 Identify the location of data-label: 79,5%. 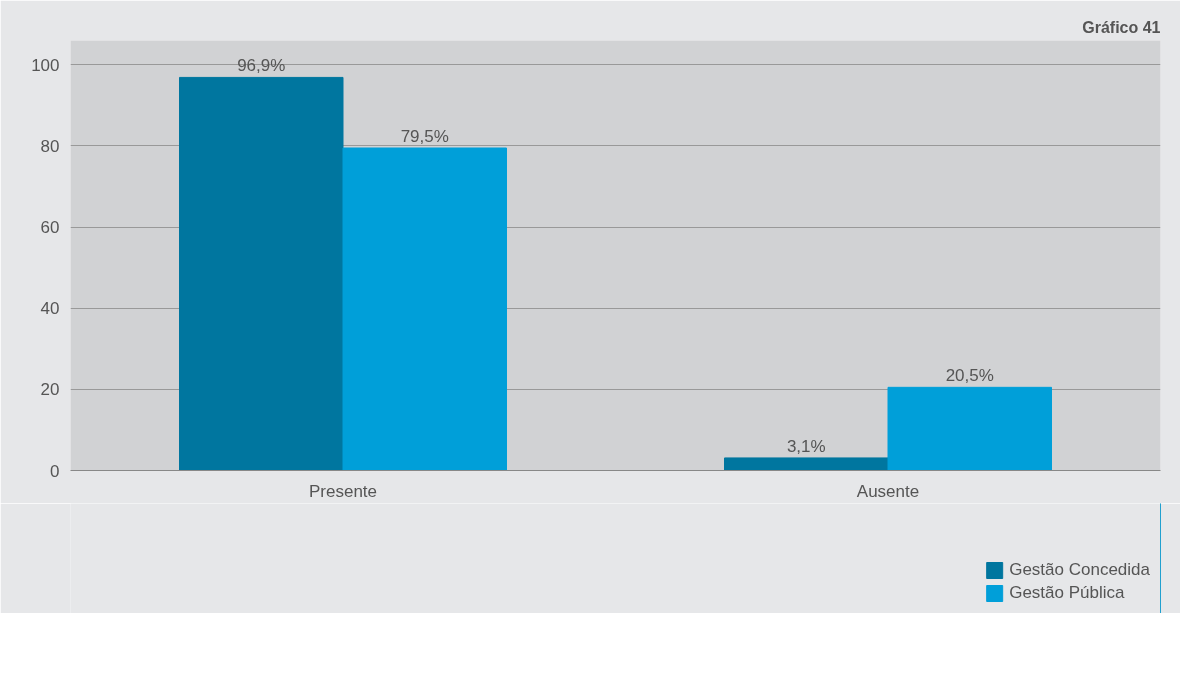
(424, 136).